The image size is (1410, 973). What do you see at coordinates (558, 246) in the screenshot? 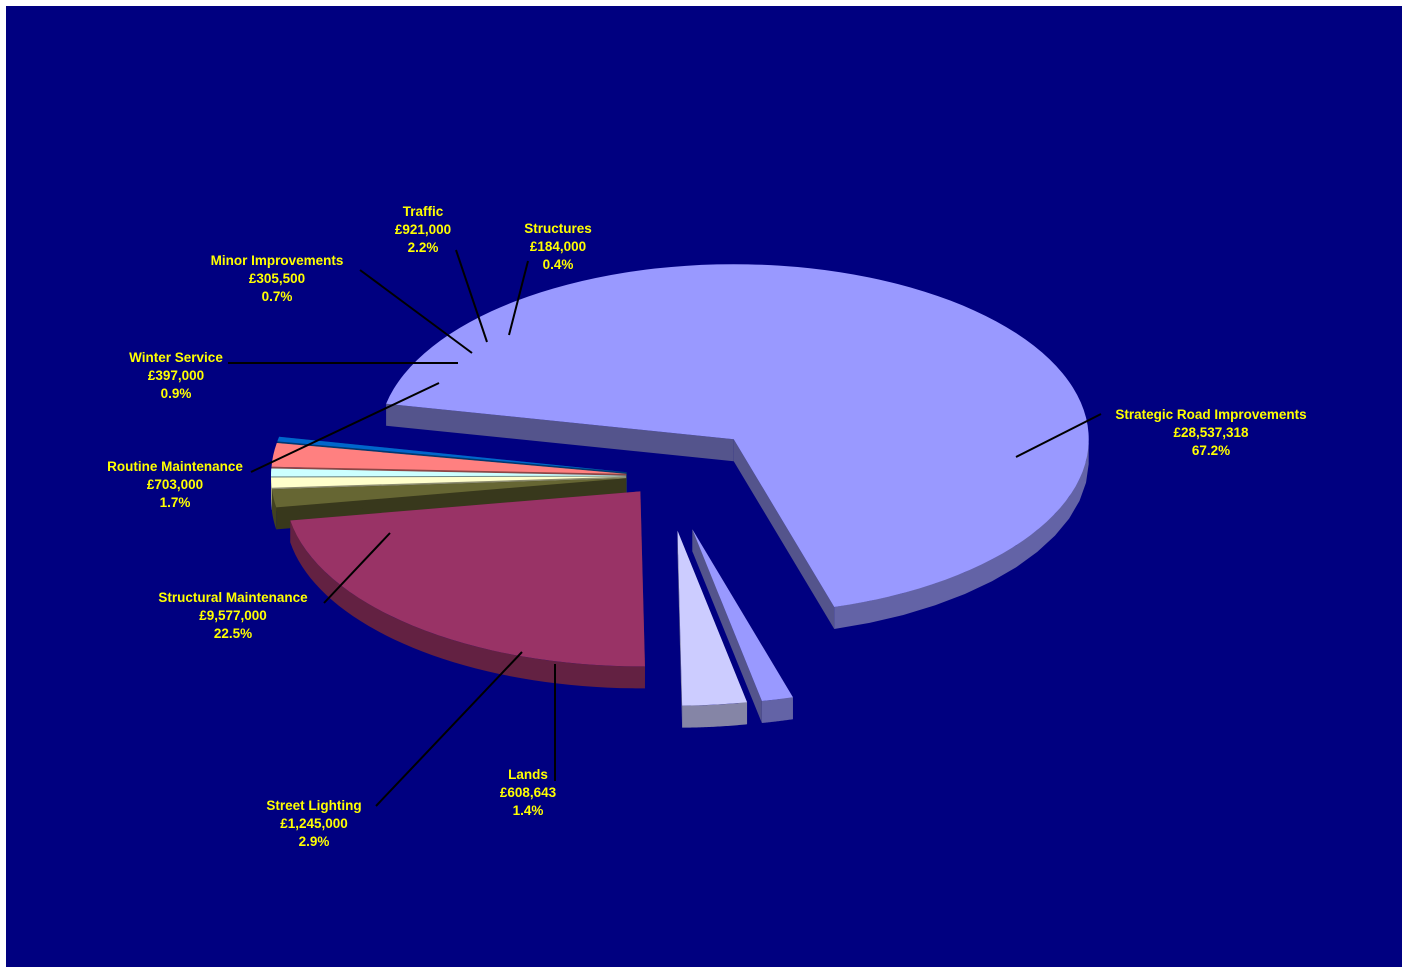
I see `label-structures-value: £184,000` at bounding box center [558, 246].